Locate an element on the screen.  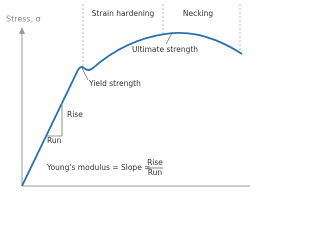
y-axis-arrow is located at coordinates (22, 30).